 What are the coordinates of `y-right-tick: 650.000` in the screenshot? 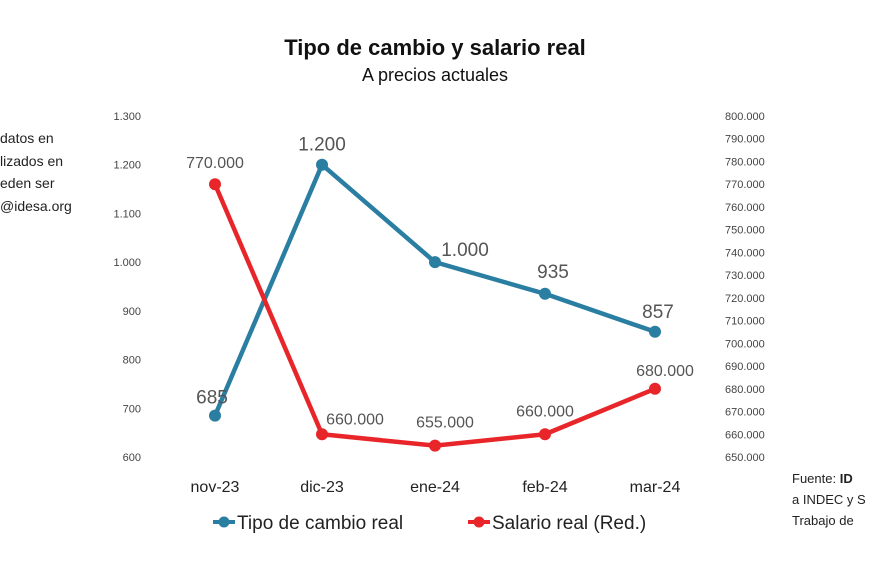 It's located at (745, 458).